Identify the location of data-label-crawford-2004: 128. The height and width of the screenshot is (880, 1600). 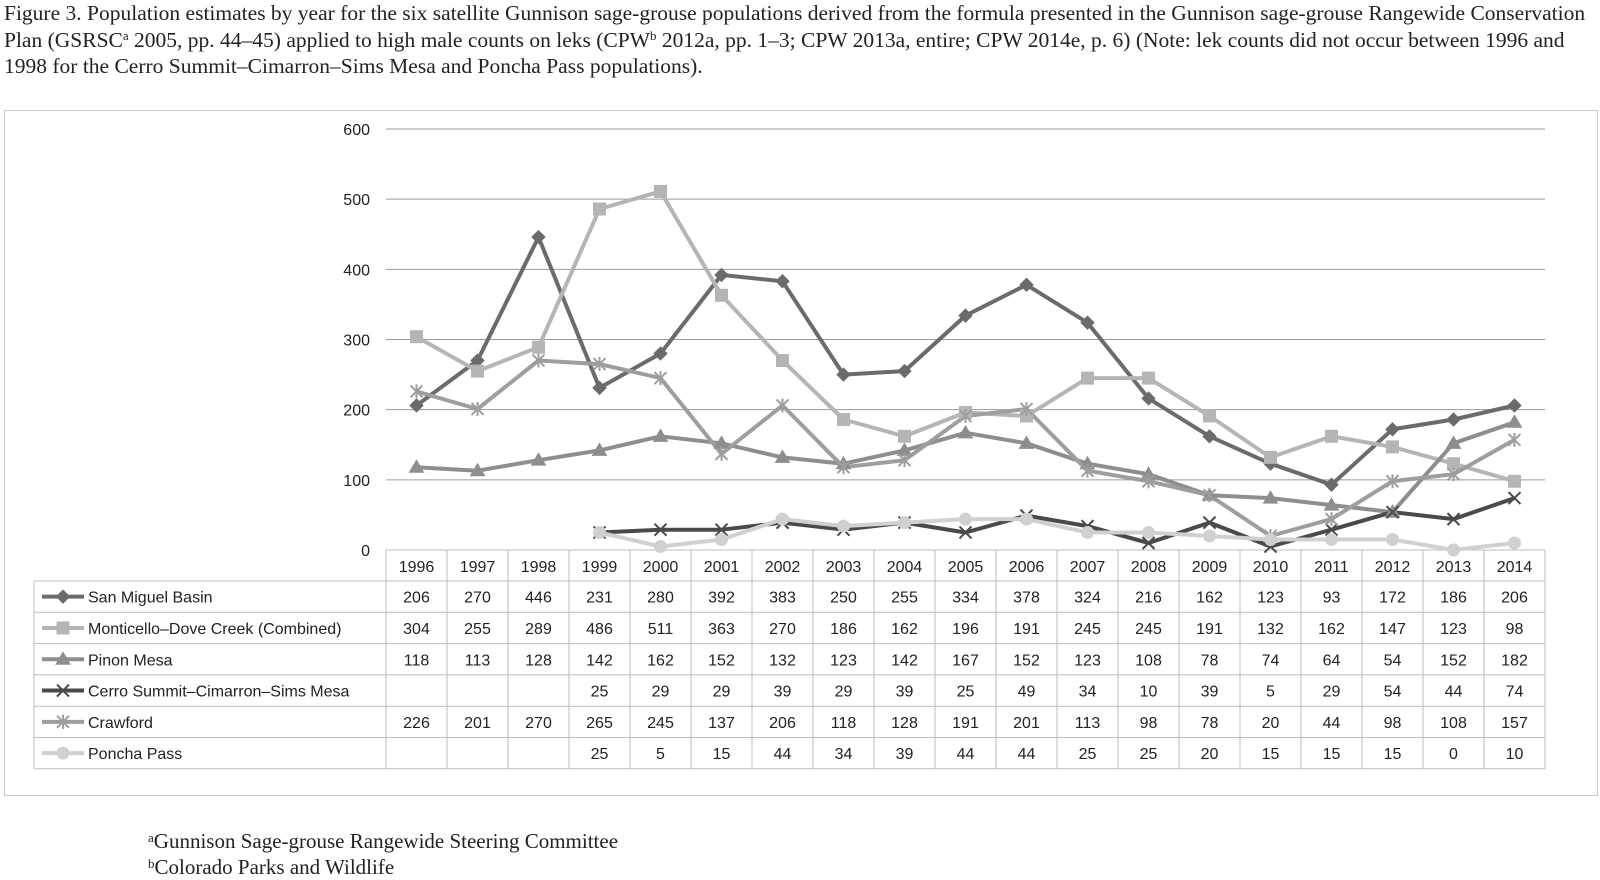
(904, 723).